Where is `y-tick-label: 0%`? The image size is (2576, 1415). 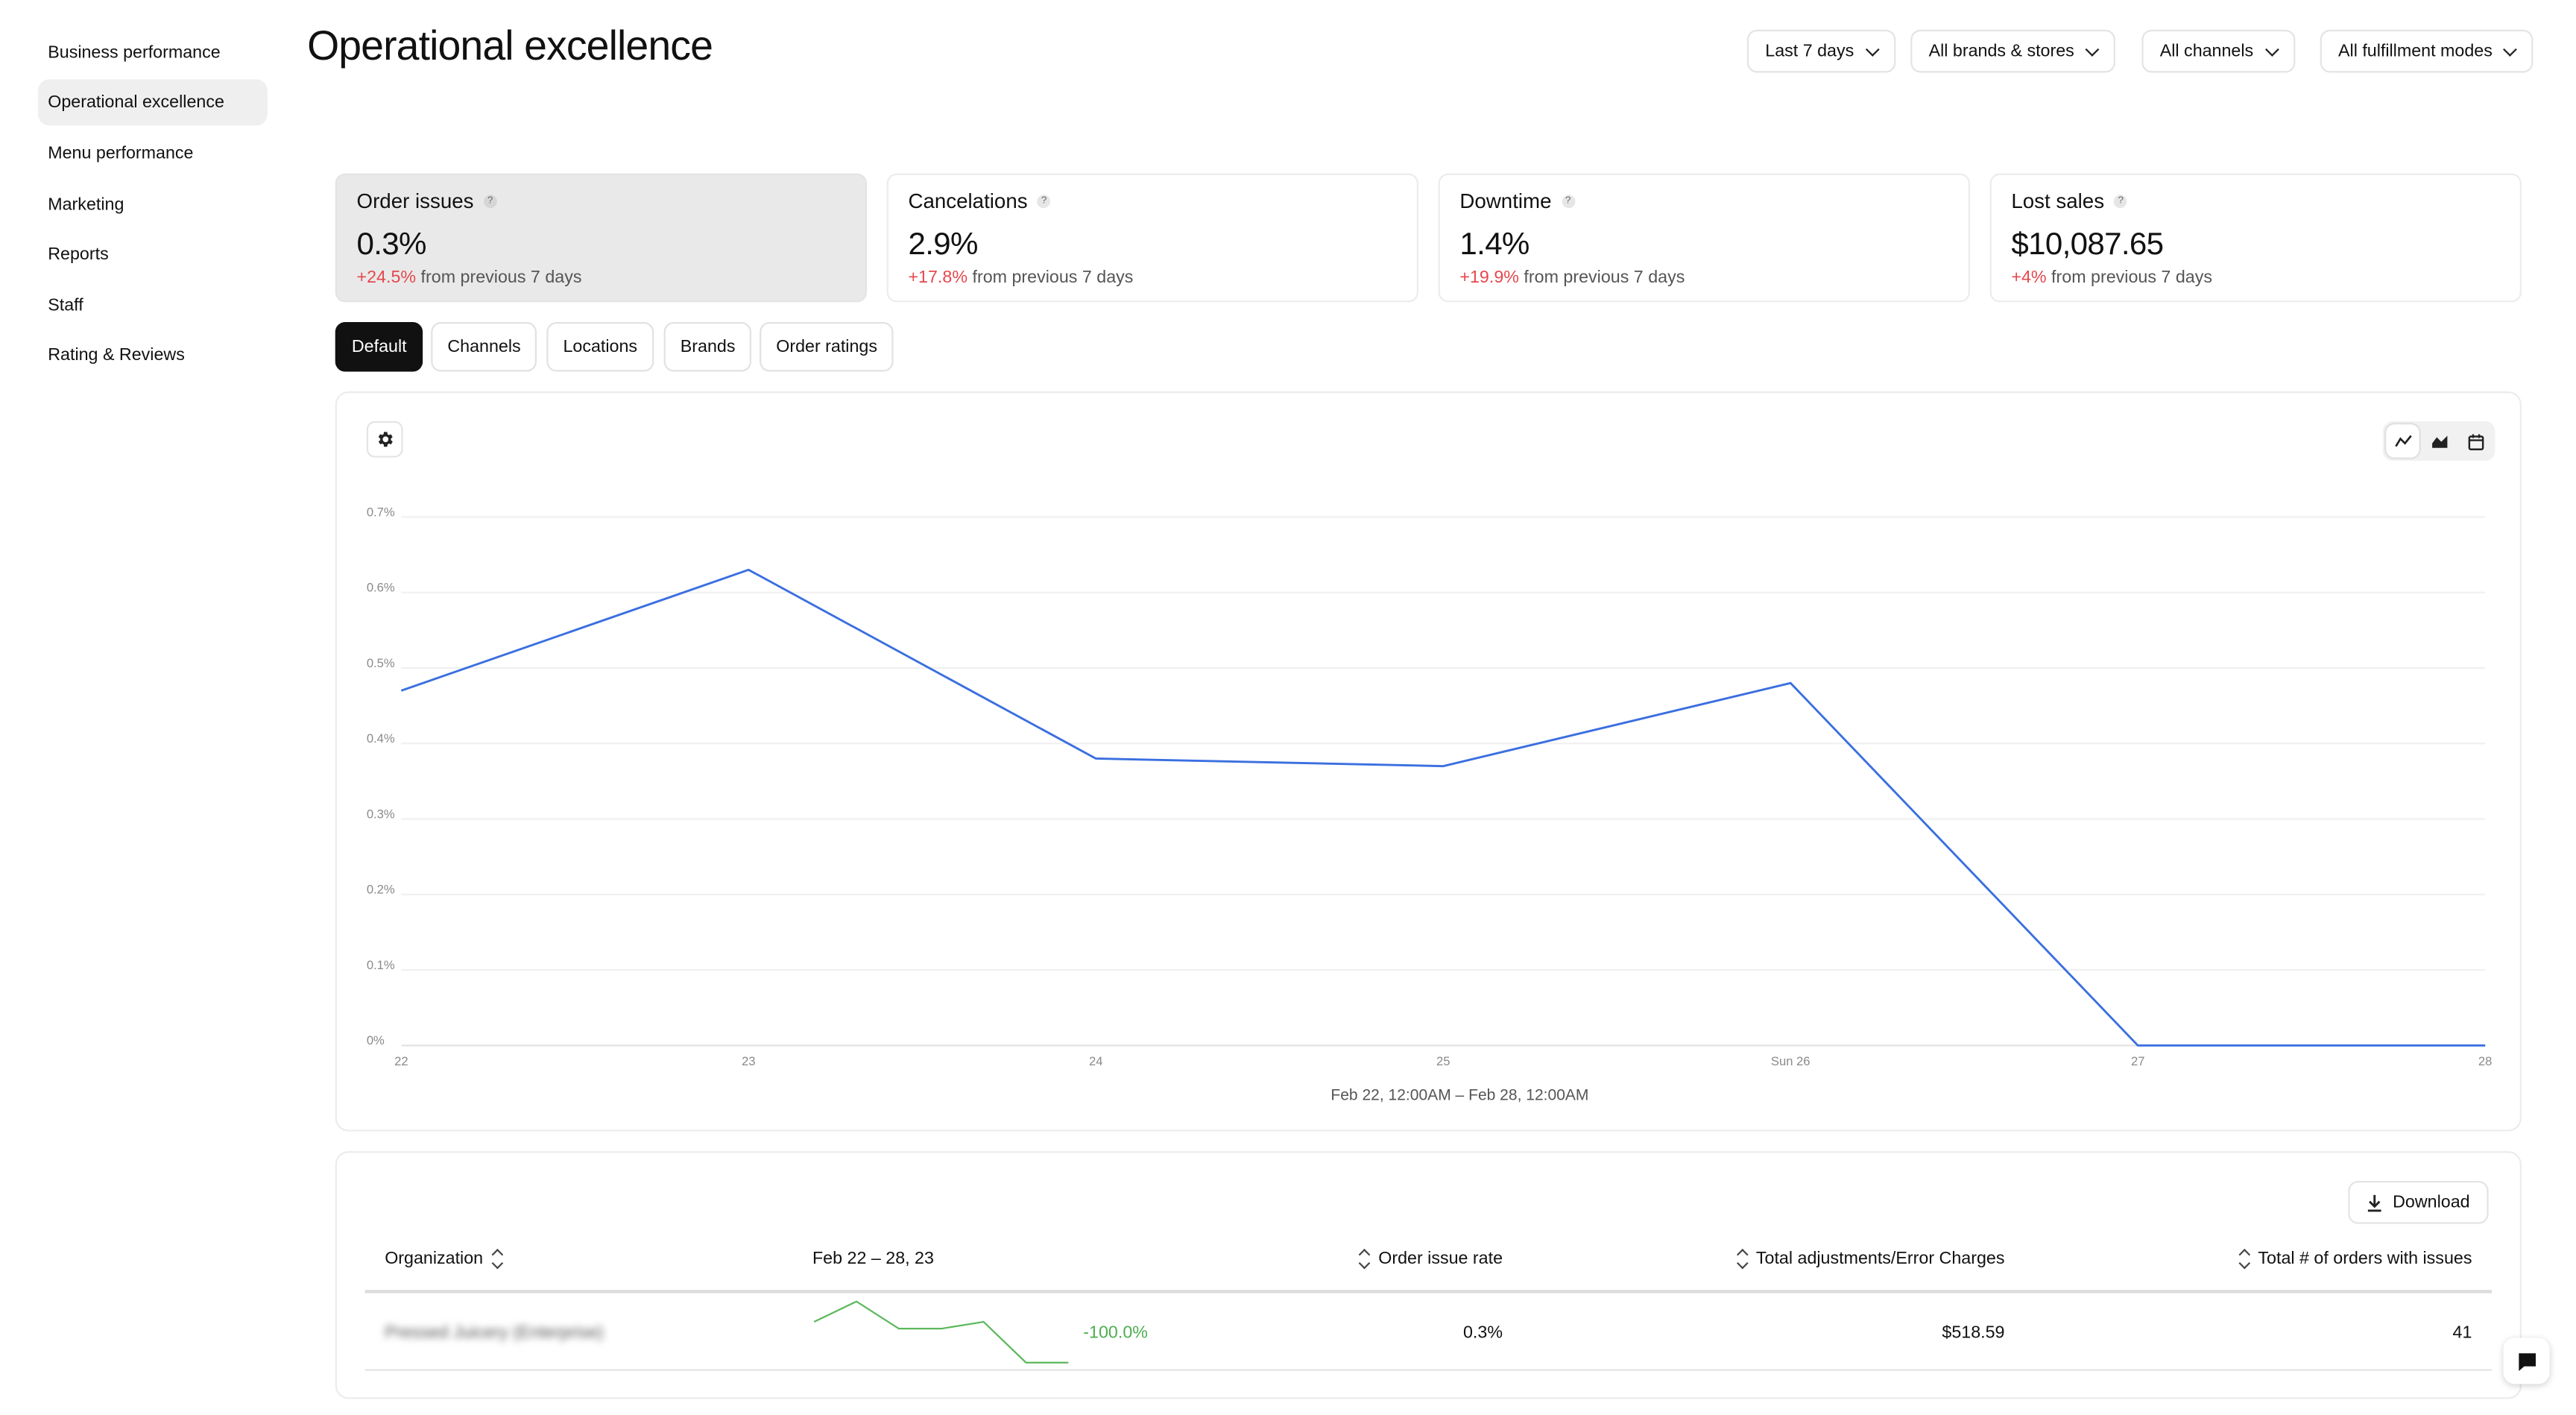
y-tick-label: 0% is located at coordinates (376, 1040).